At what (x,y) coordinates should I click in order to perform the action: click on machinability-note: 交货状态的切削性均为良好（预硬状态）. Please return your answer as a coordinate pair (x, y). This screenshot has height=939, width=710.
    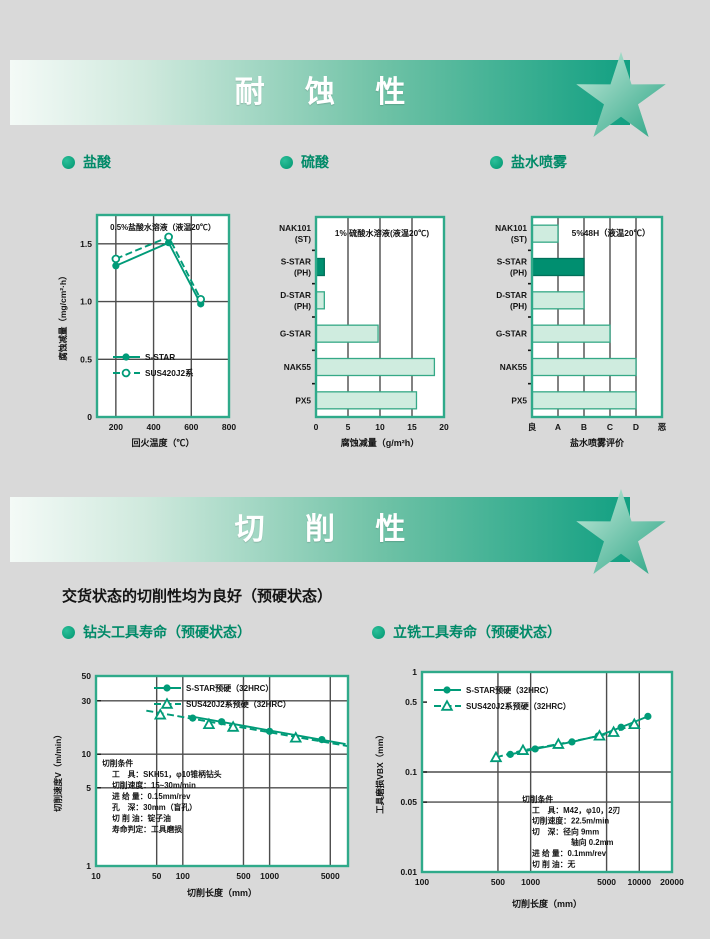
    Looking at the image, I should click on (197, 596).